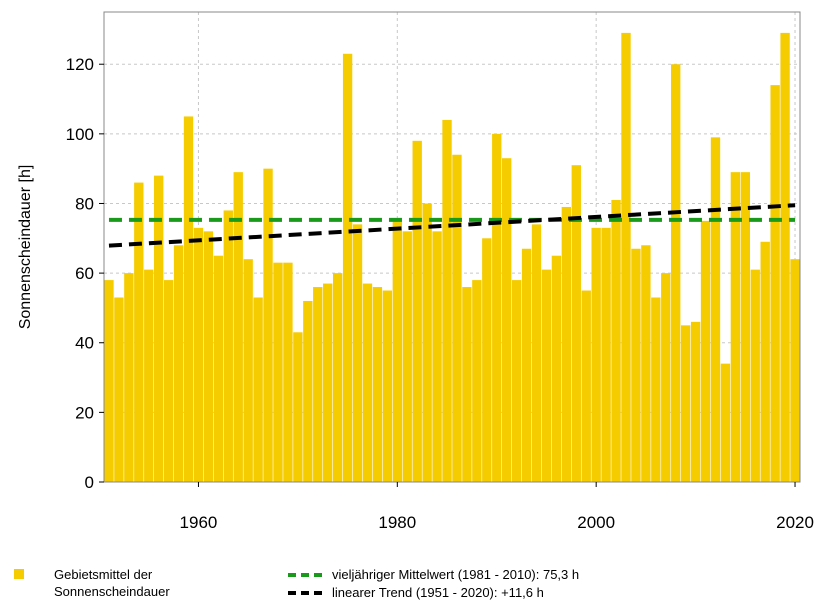  I want to click on x-tick-label: 1980, so click(397, 522).